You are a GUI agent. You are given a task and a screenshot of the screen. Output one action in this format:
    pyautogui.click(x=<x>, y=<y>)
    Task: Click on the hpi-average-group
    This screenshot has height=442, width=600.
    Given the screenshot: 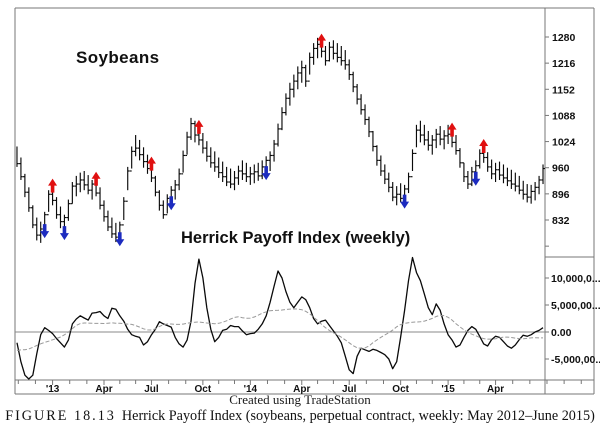 What is the action you would take?
    pyautogui.click(x=279, y=329)
    